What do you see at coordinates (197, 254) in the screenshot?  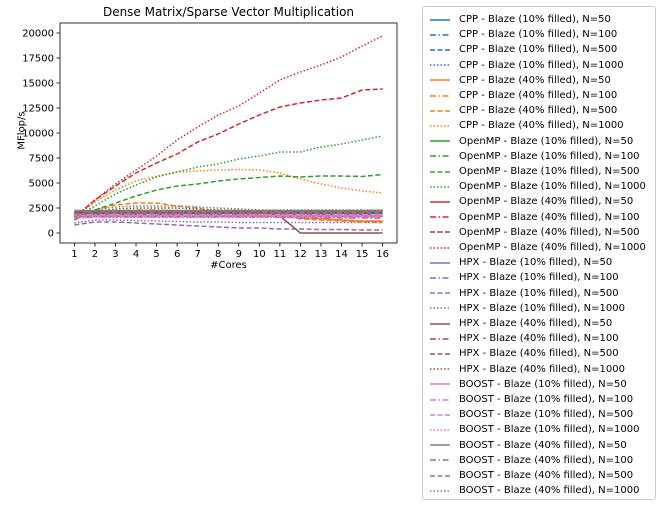 I see `x-tick-label: 7` at bounding box center [197, 254].